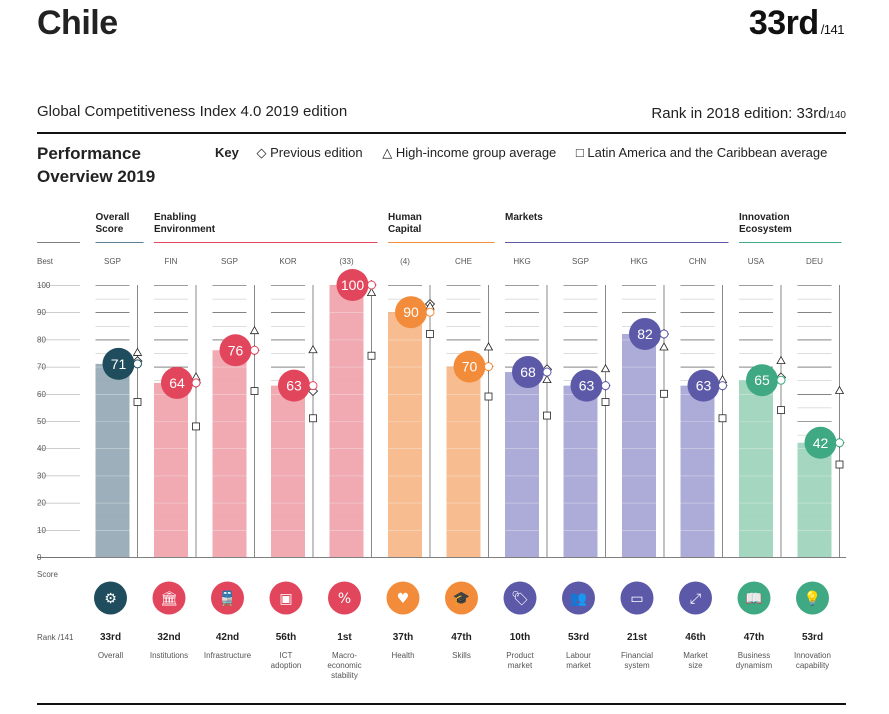  Describe the element at coordinates (77, 23) in the screenshot. I see `country-title: Chile` at that location.